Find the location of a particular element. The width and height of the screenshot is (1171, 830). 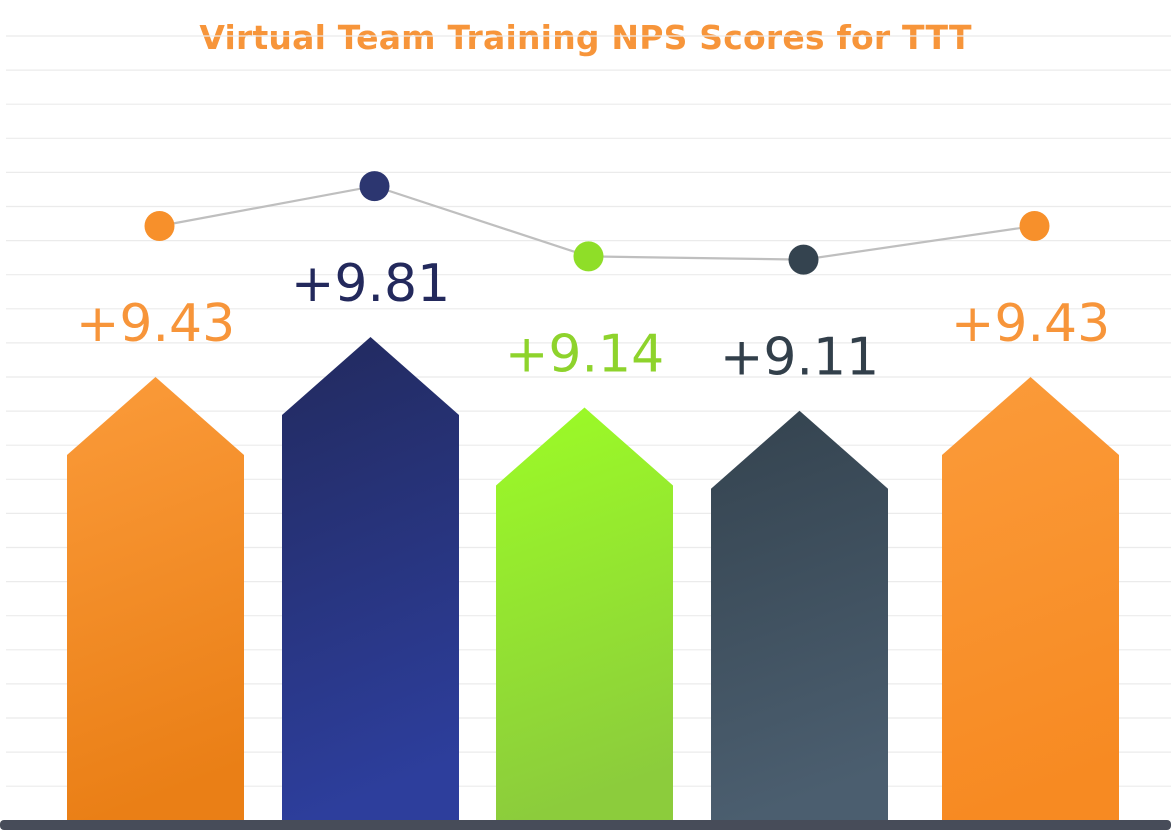

value-label-4: +9.11 is located at coordinates (799, 358).